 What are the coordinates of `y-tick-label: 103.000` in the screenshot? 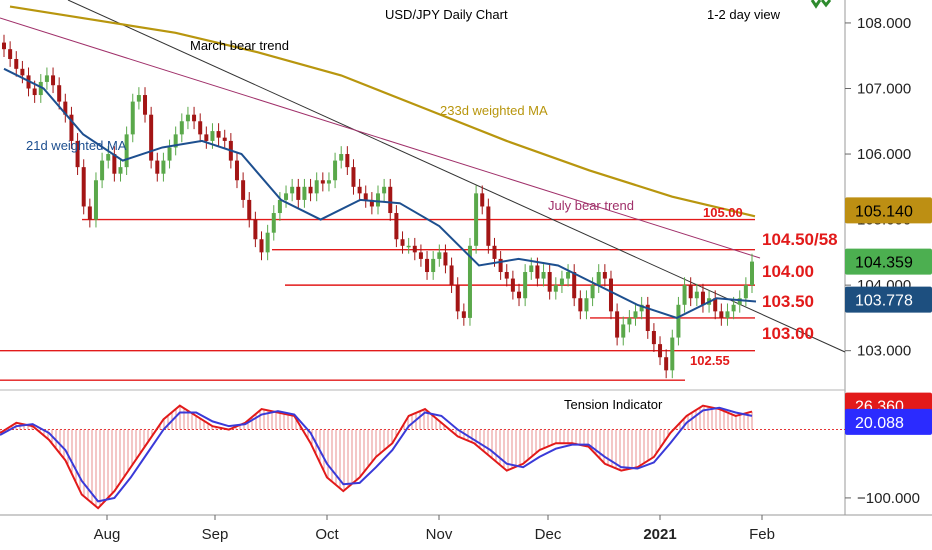 It's located at (884, 351).